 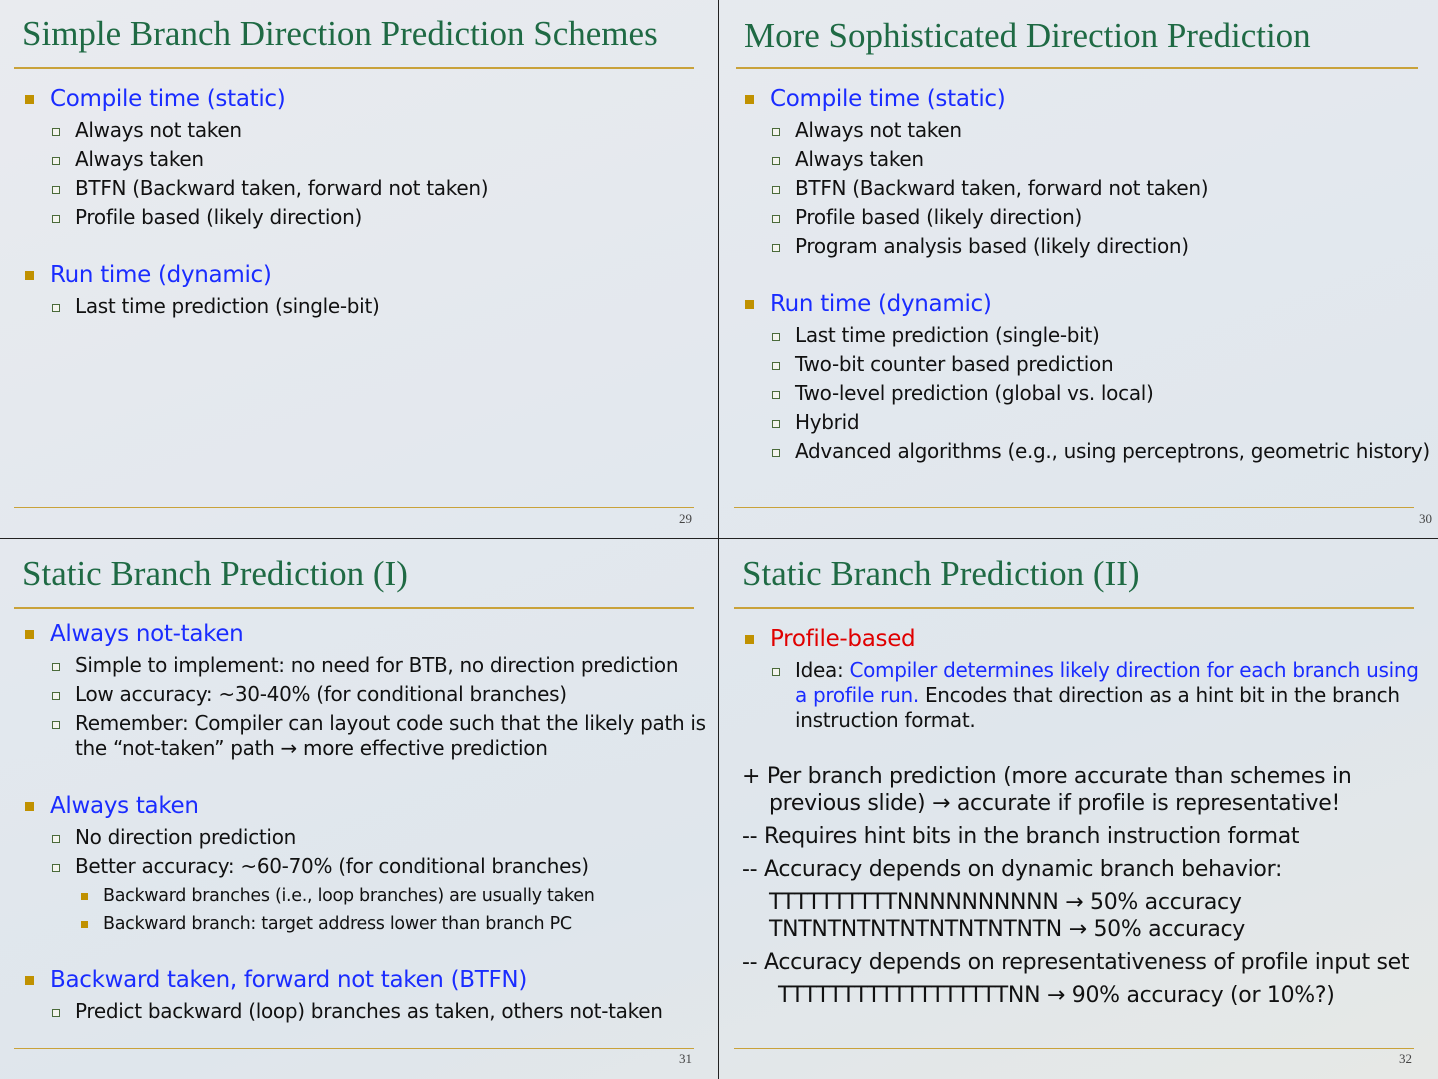 I want to click on sub-bullet-item: Two-level prediction (global vs. local), so click(x=1088, y=393).